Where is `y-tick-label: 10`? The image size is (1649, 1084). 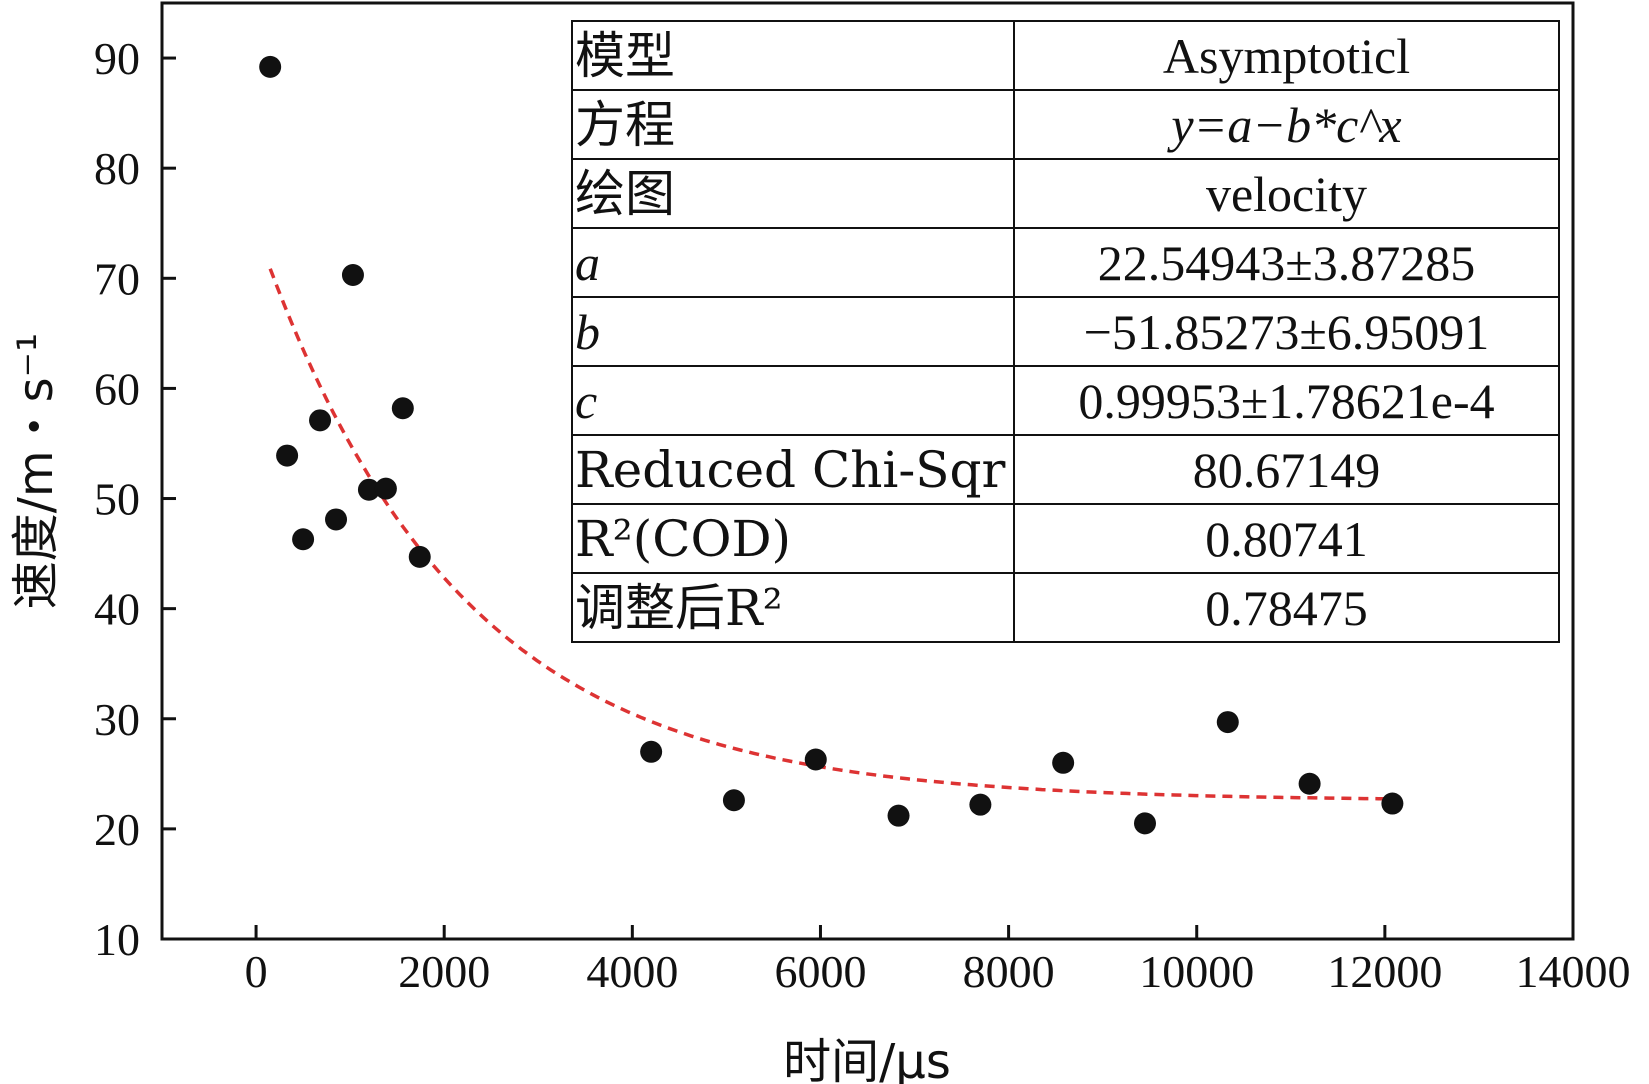
y-tick-label: 10 is located at coordinates (117, 939).